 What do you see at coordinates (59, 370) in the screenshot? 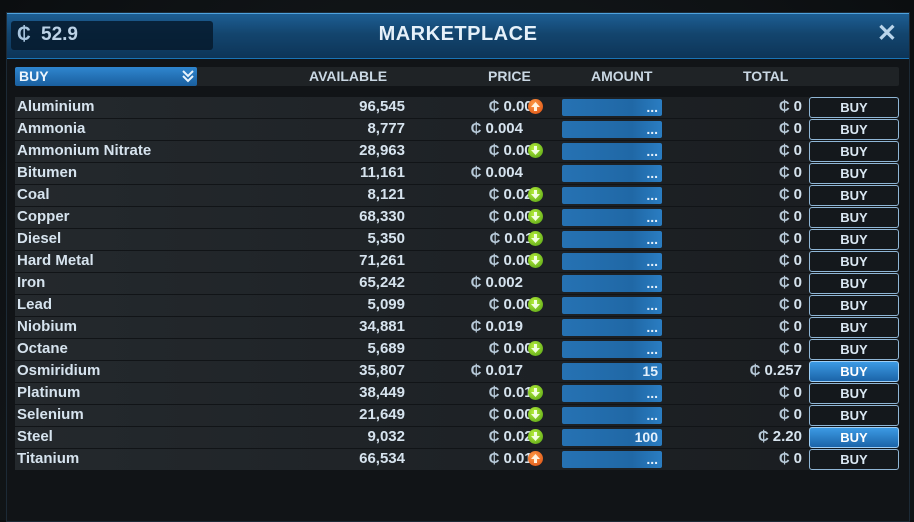
I see `commodity-name: Osmiridium` at bounding box center [59, 370].